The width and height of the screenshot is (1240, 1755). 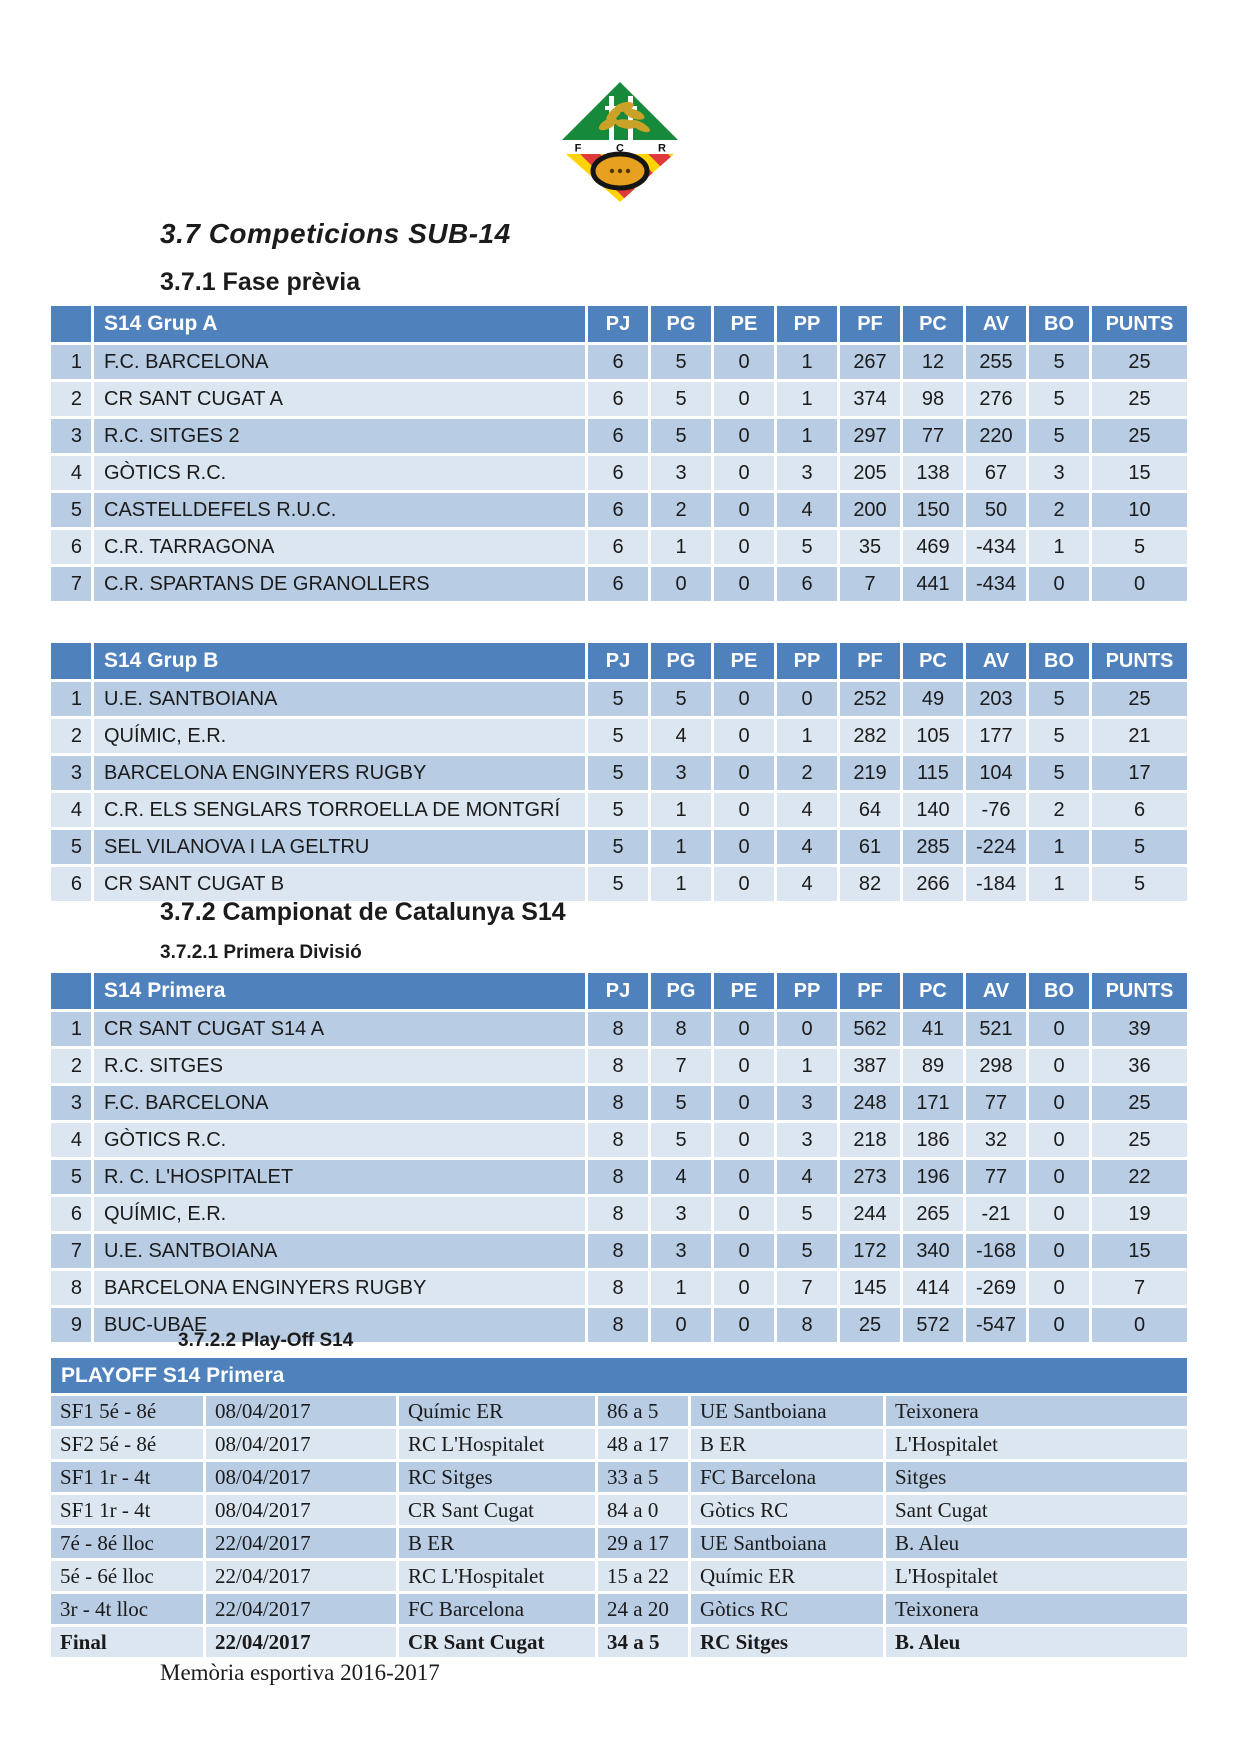 What do you see at coordinates (870, 1140) in the screenshot?
I see `stat-cell-pf: 218` at bounding box center [870, 1140].